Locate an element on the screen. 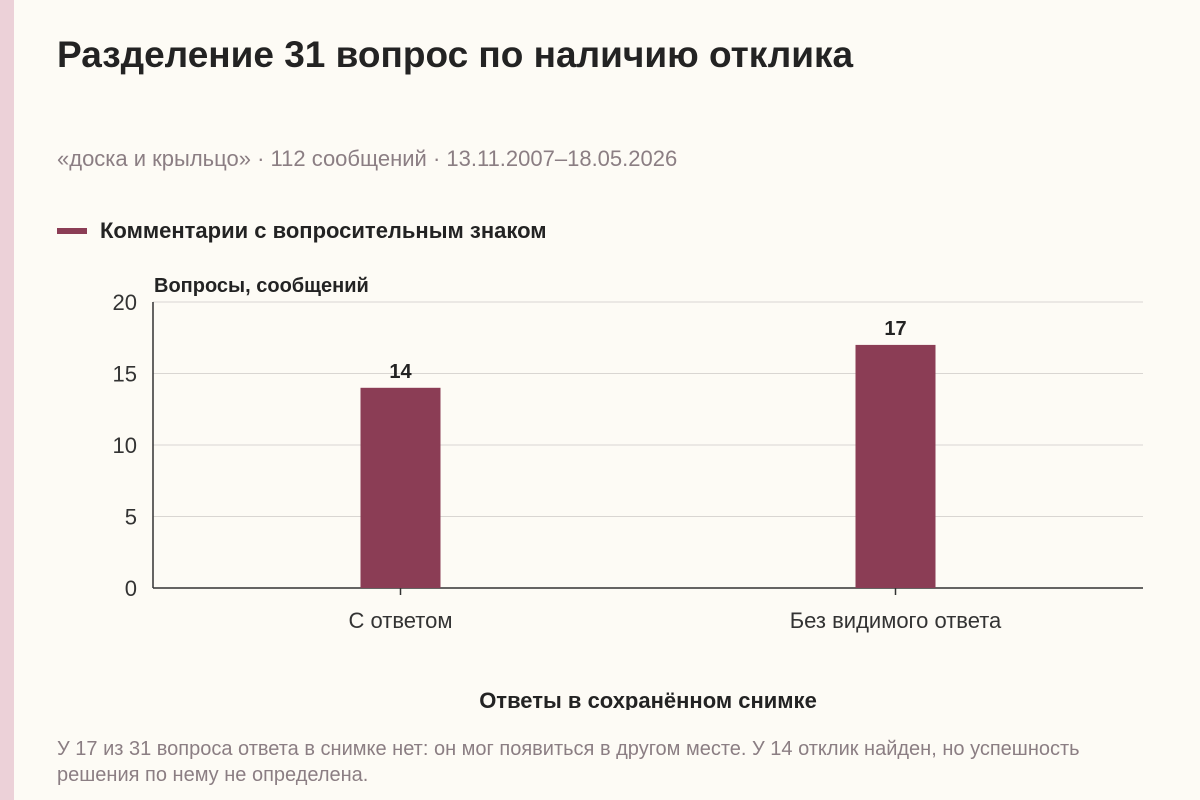 Image resolution: width=1200 pixels, height=800 pixels. legend-swatch is located at coordinates (72, 231).